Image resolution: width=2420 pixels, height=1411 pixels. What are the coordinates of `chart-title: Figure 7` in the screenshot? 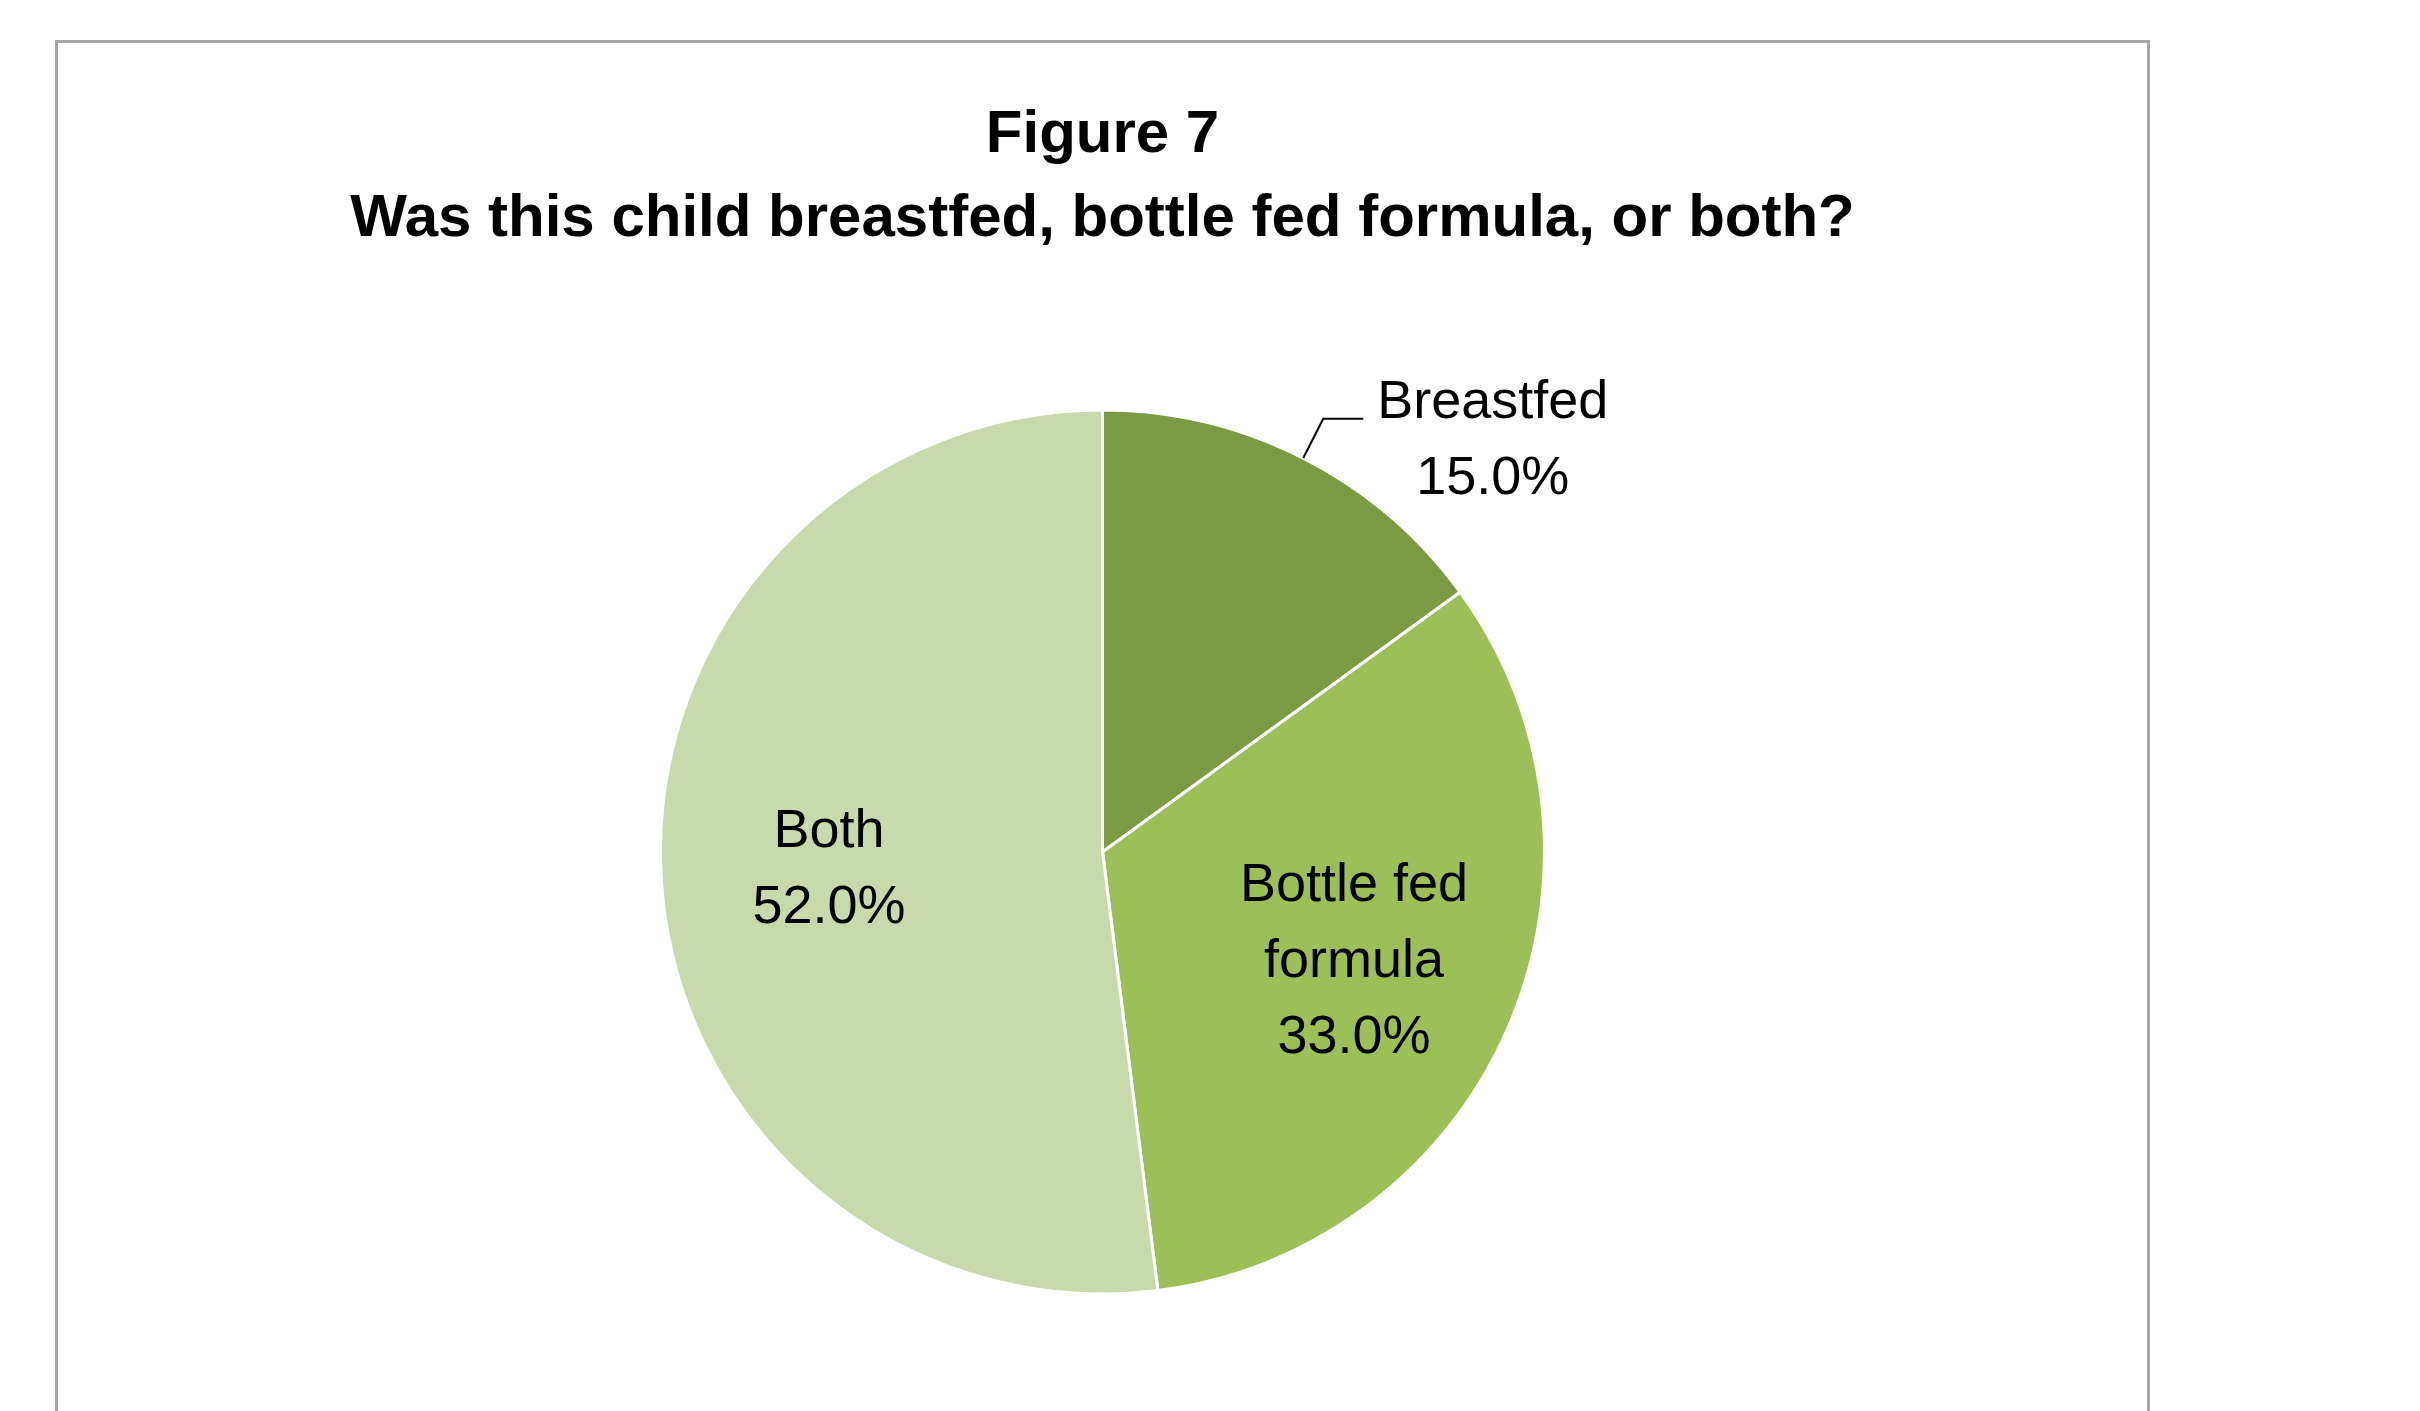 It's located at (1102, 131).